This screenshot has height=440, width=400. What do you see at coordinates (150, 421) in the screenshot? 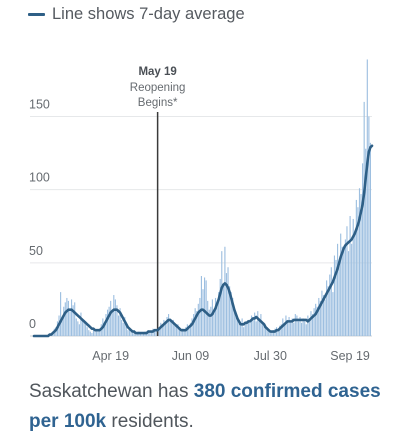
I see `caption-suffix: residents.` at bounding box center [150, 421].